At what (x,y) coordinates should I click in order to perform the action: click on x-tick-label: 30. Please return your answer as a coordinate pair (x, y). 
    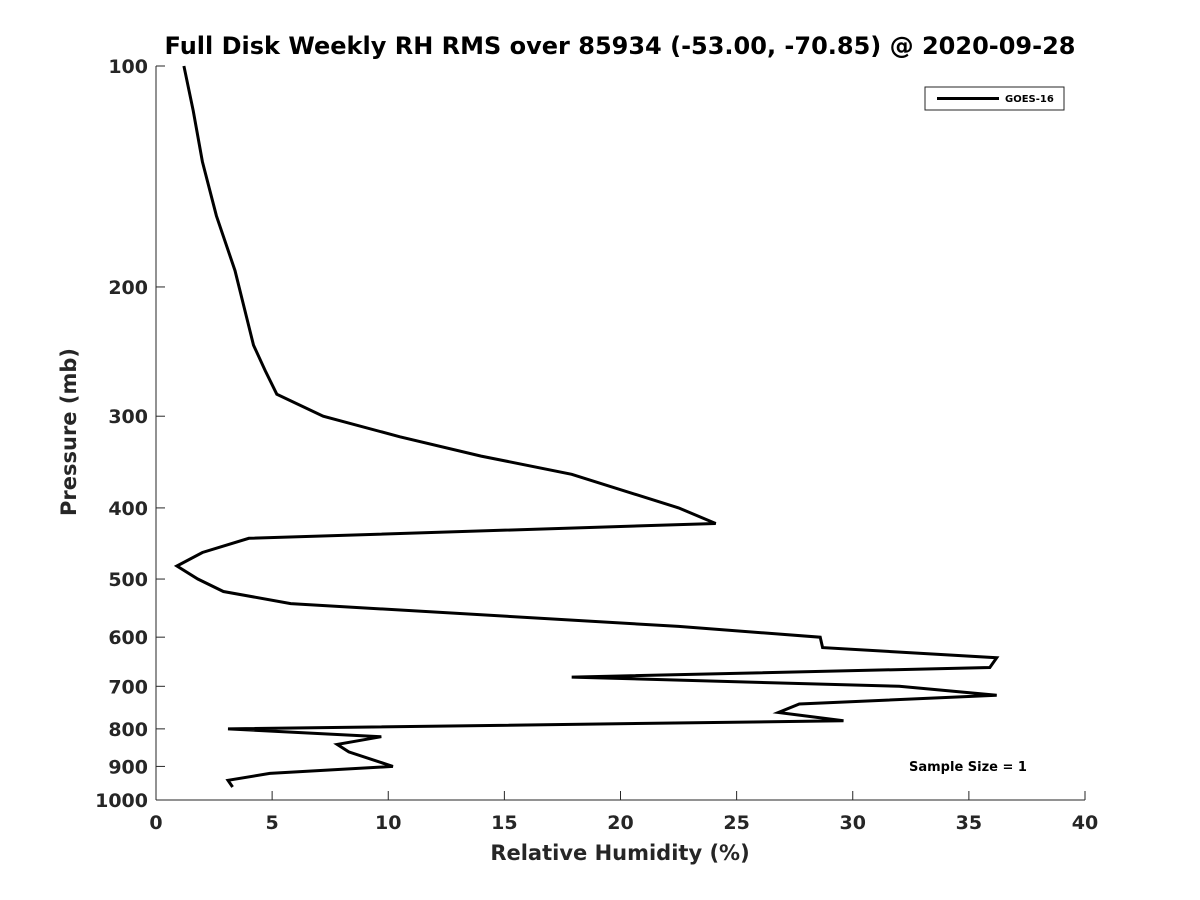
    Looking at the image, I should click on (853, 823).